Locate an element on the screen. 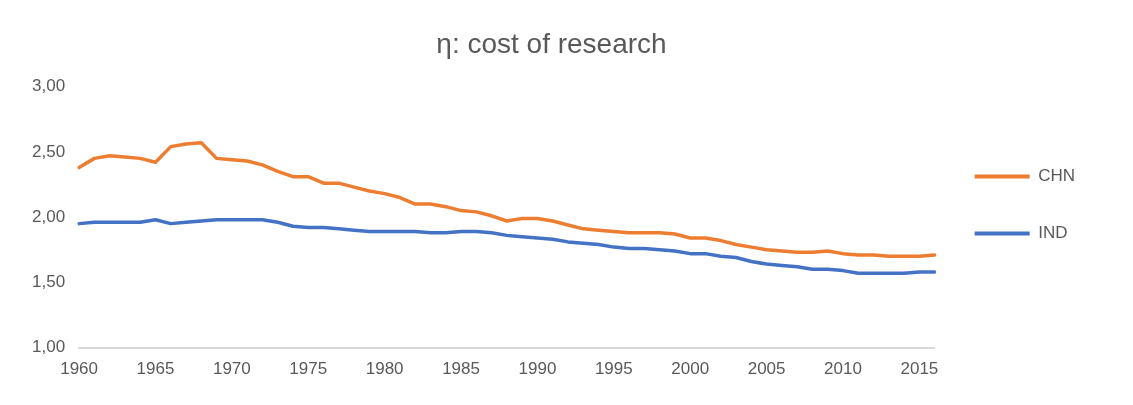 This screenshot has width=1133, height=405. y-tick-label: 2,00 is located at coordinates (48, 216).